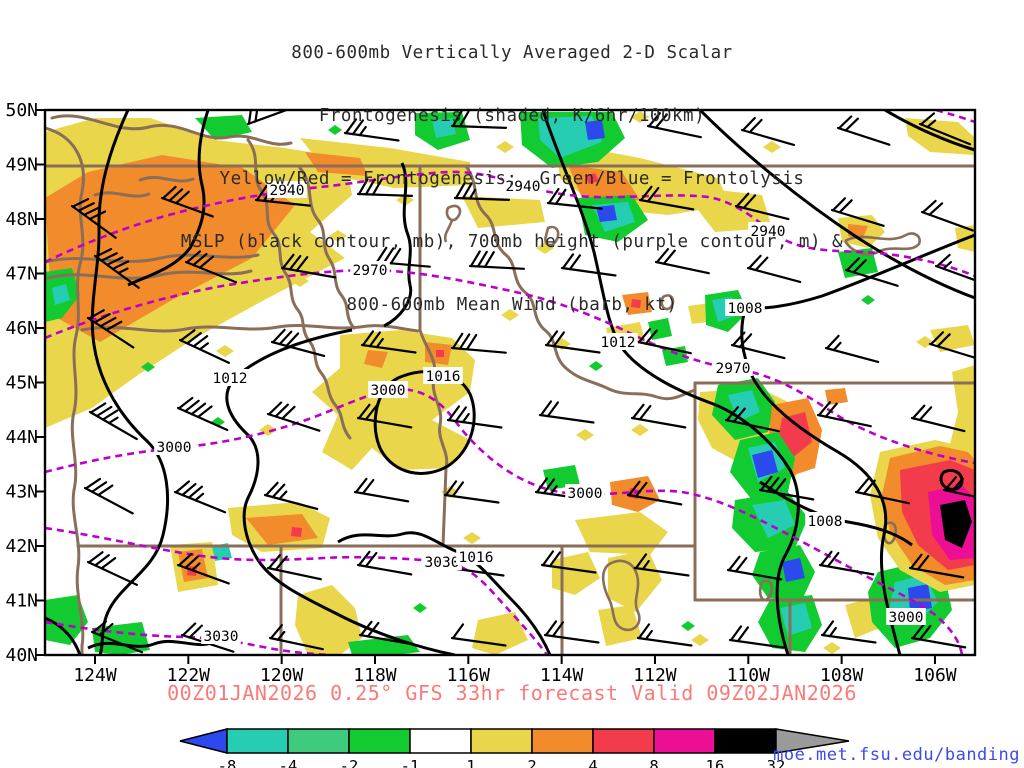 The height and width of the screenshot is (768, 1024). I want to click on lon-label: 124W, so click(95, 675).